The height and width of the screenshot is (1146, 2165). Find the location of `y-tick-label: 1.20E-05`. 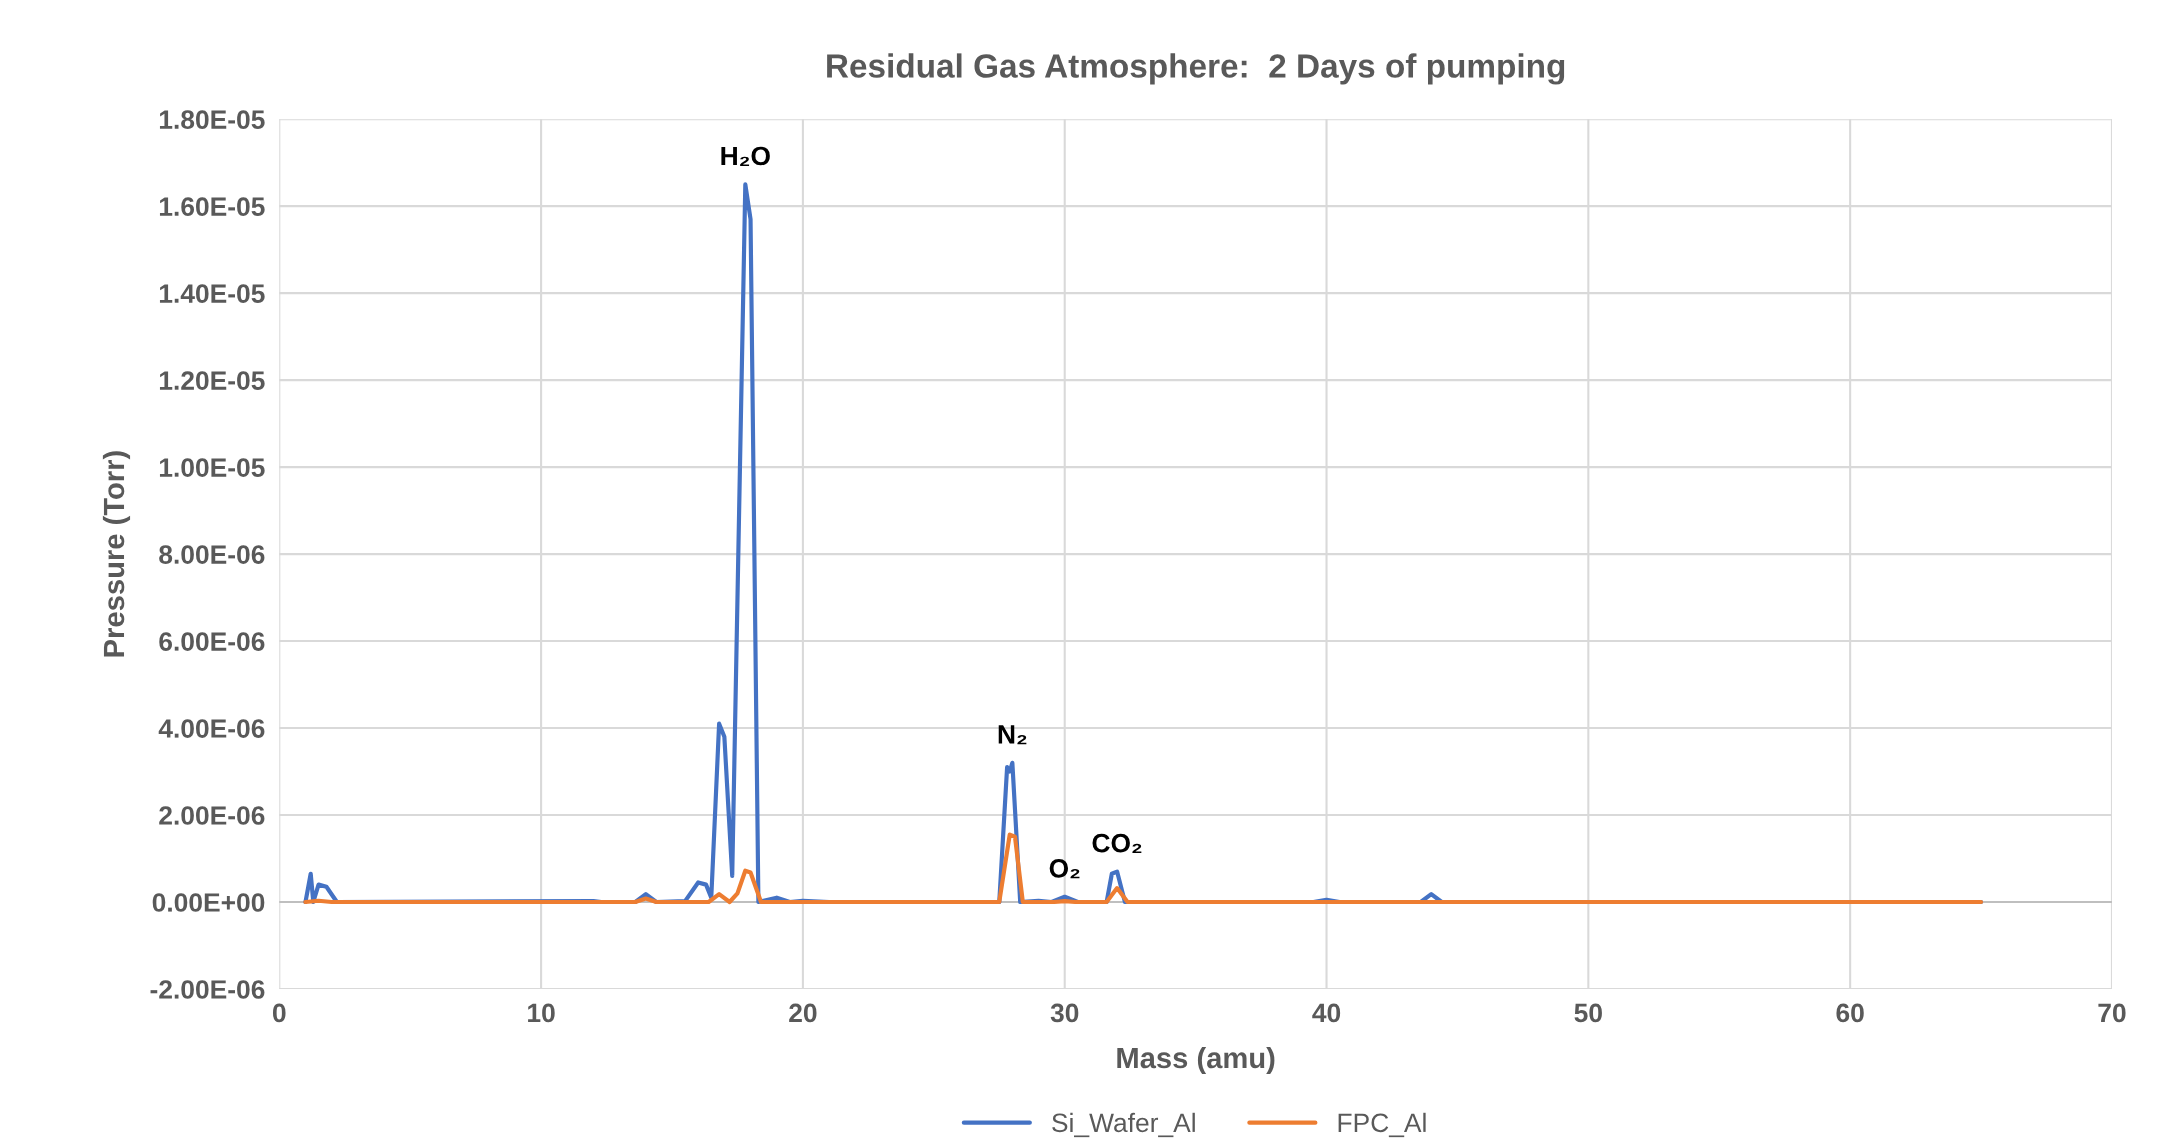

y-tick-label: 1.20E-05 is located at coordinates (212, 380).